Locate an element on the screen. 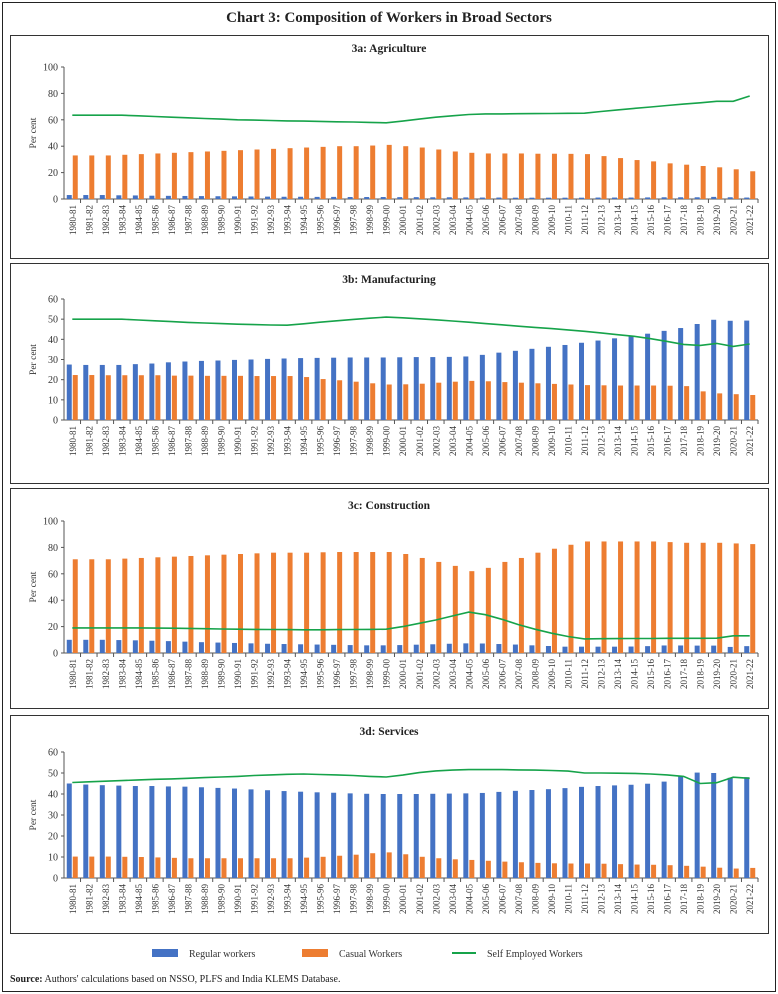 This screenshot has width=778, height=994. x-tick-label: 2020-21 is located at coordinates (734, 899).